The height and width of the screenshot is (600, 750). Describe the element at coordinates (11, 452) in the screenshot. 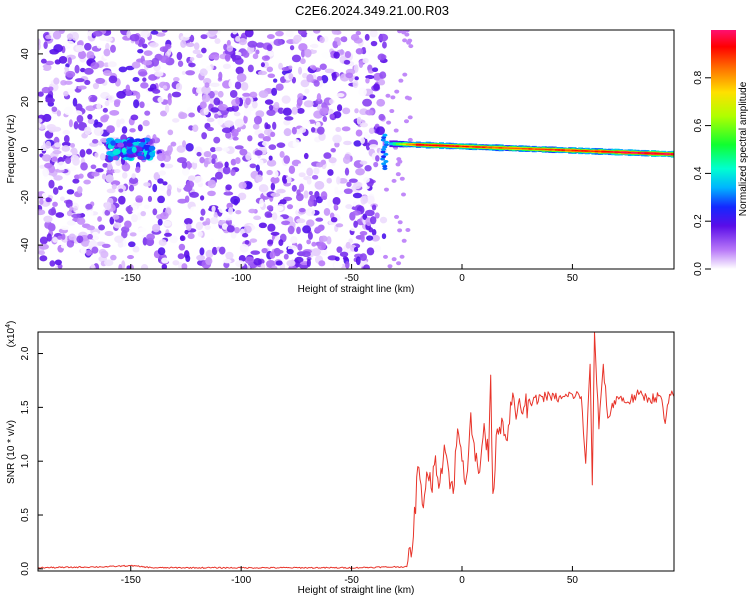

I see `snr-y-axis-title: SNR (10 * v/v)` at that location.